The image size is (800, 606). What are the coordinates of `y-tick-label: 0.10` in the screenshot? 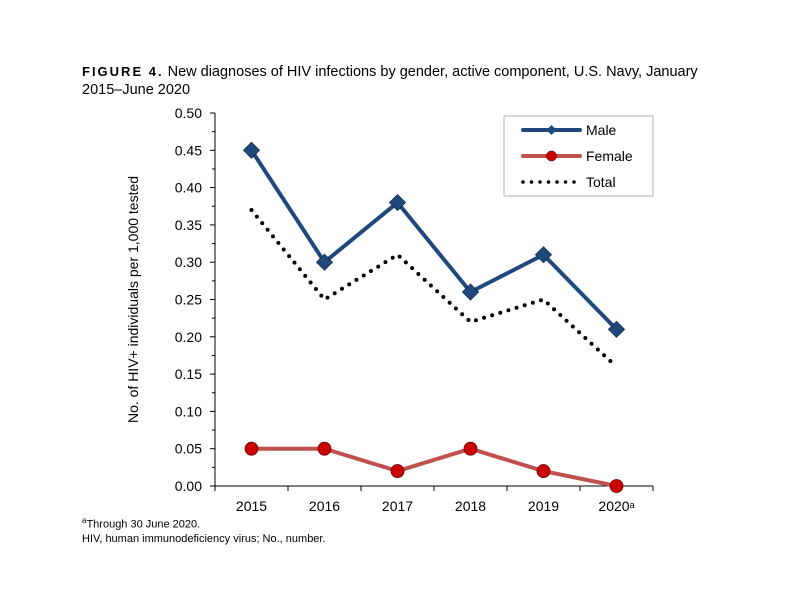 It's located at (188, 411).